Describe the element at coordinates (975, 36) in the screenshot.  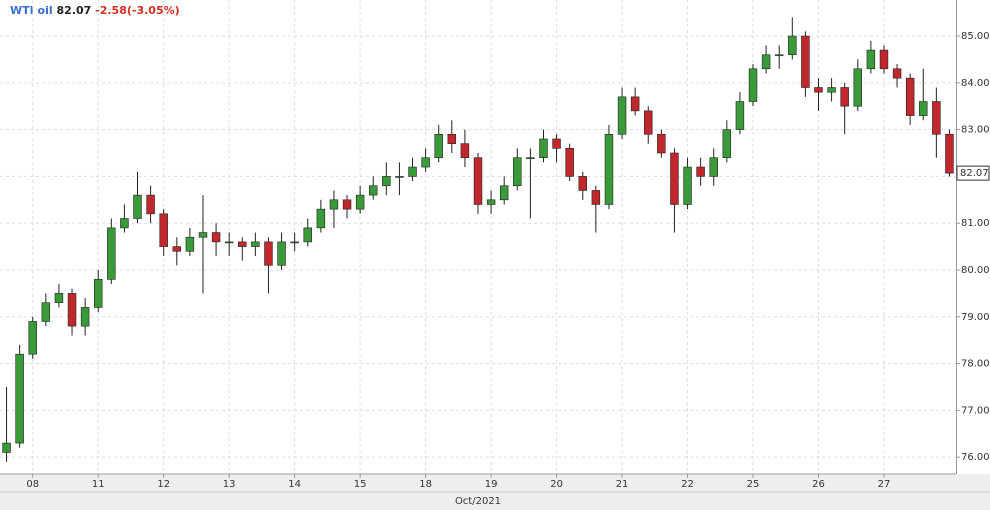
I see `y-tick-label: 85.00` at that location.